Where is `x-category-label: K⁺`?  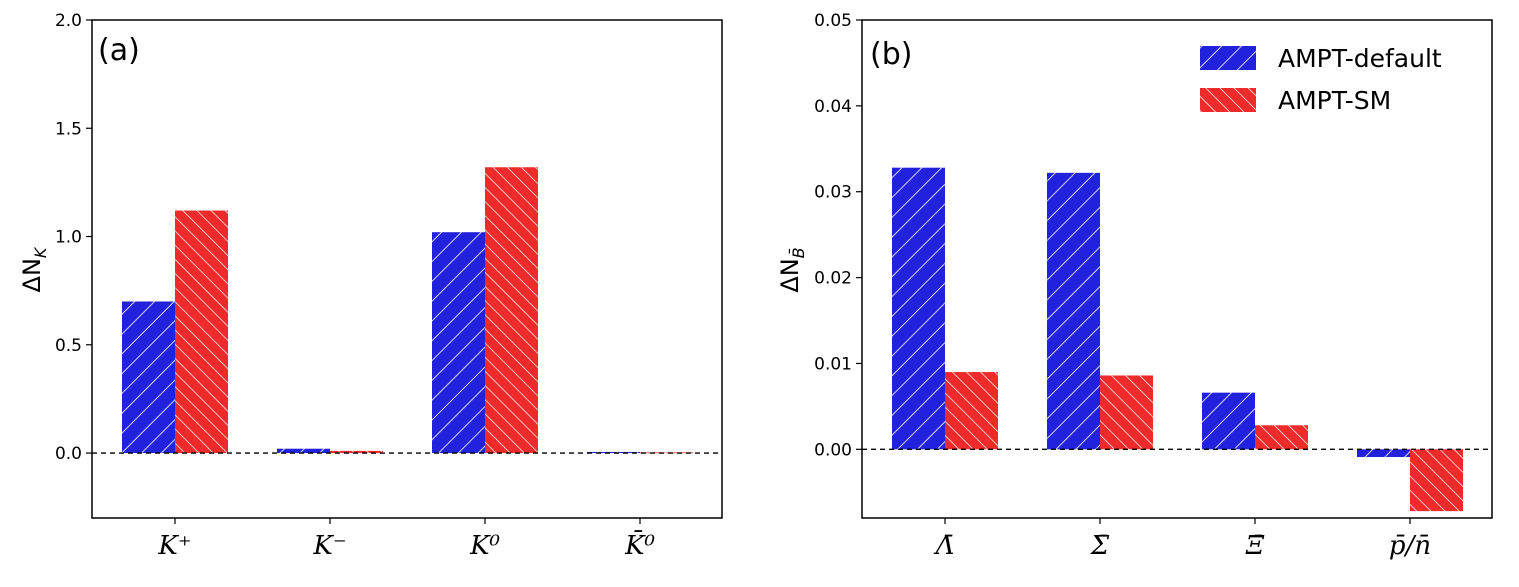
x-category-label: K⁺ is located at coordinates (174, 546).